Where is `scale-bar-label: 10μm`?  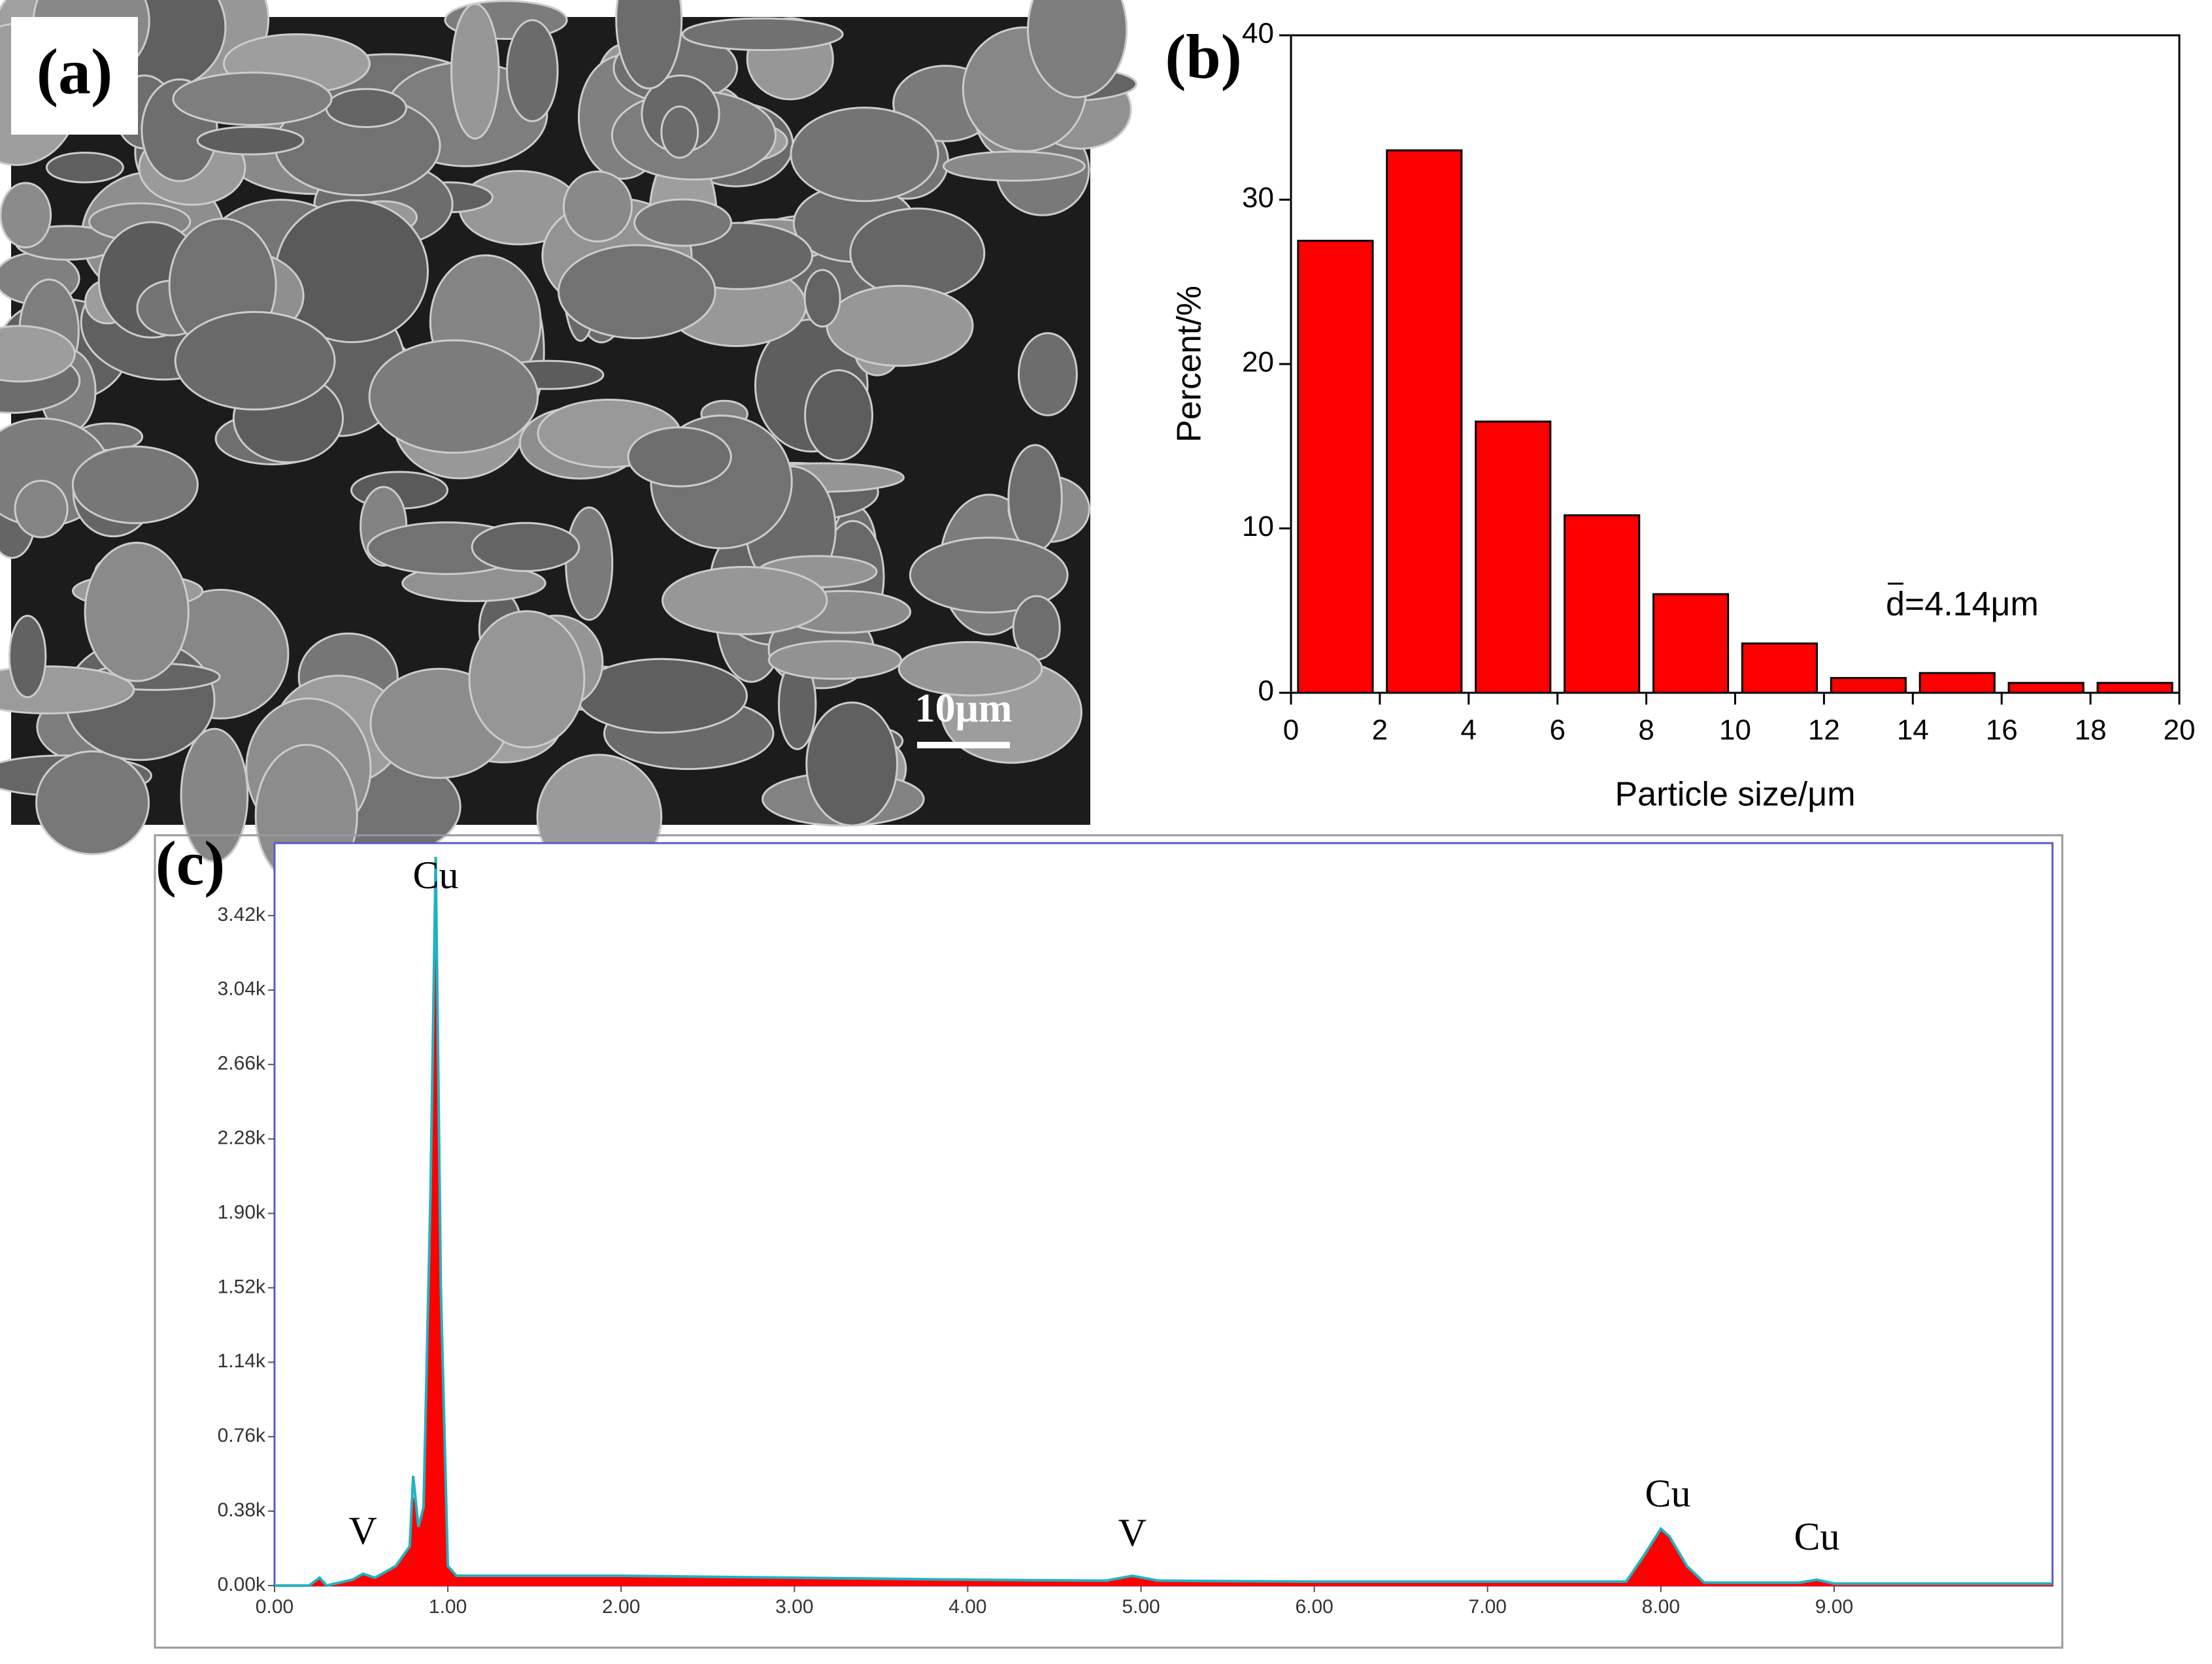 scale-bar-label: 10μm is located at coordinates (964, 708).